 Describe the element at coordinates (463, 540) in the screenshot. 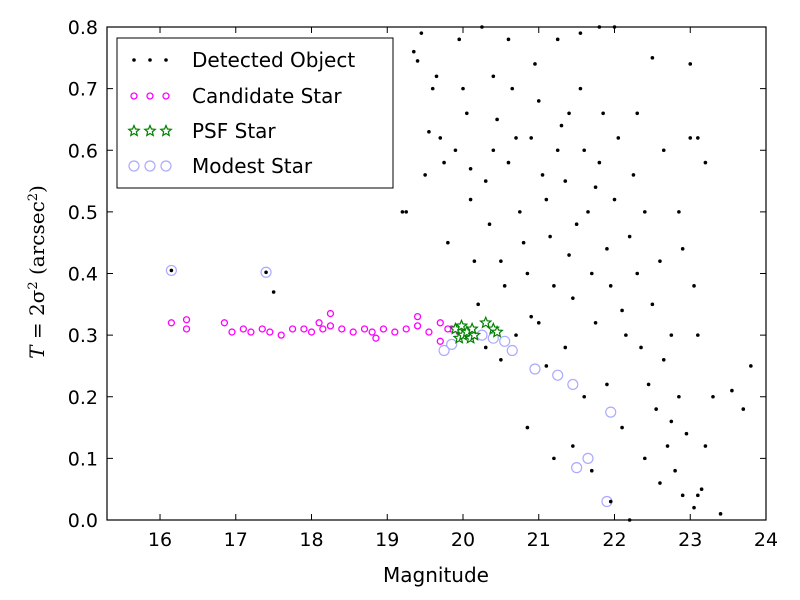

I see `x-tick-label: 20` at that location.